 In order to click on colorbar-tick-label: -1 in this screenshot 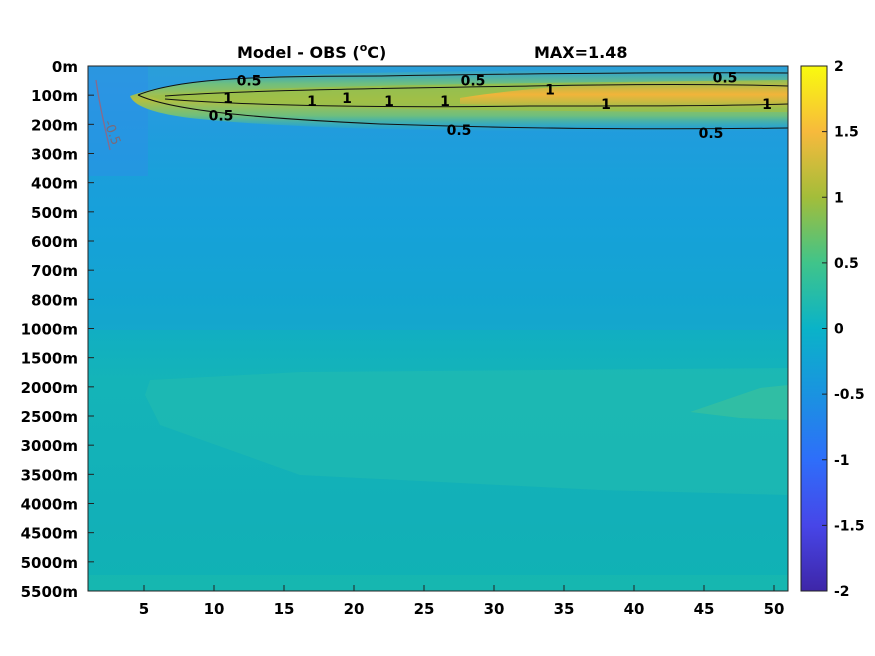, I will do `click(842, 461)`.